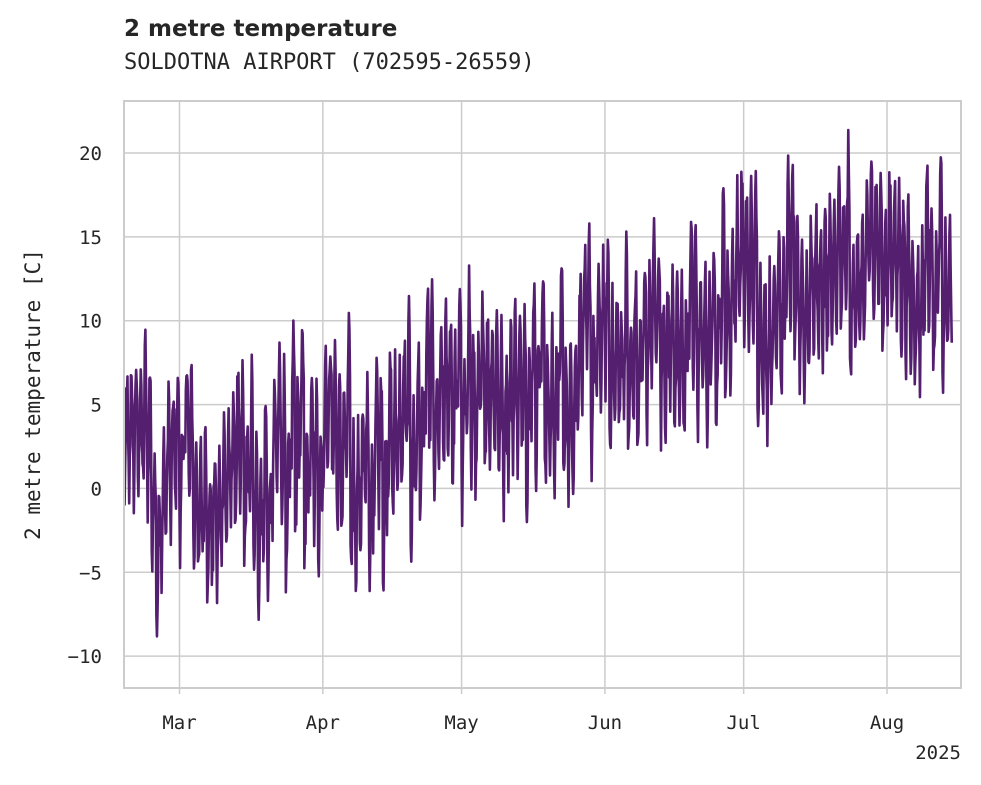 Image resolution: width=981 pixels, height=785 pixels. Describe the element at coordinates (33, 394) in the screenshot. I see `y-axis-label: 2 metre temperature [C]` at that location.